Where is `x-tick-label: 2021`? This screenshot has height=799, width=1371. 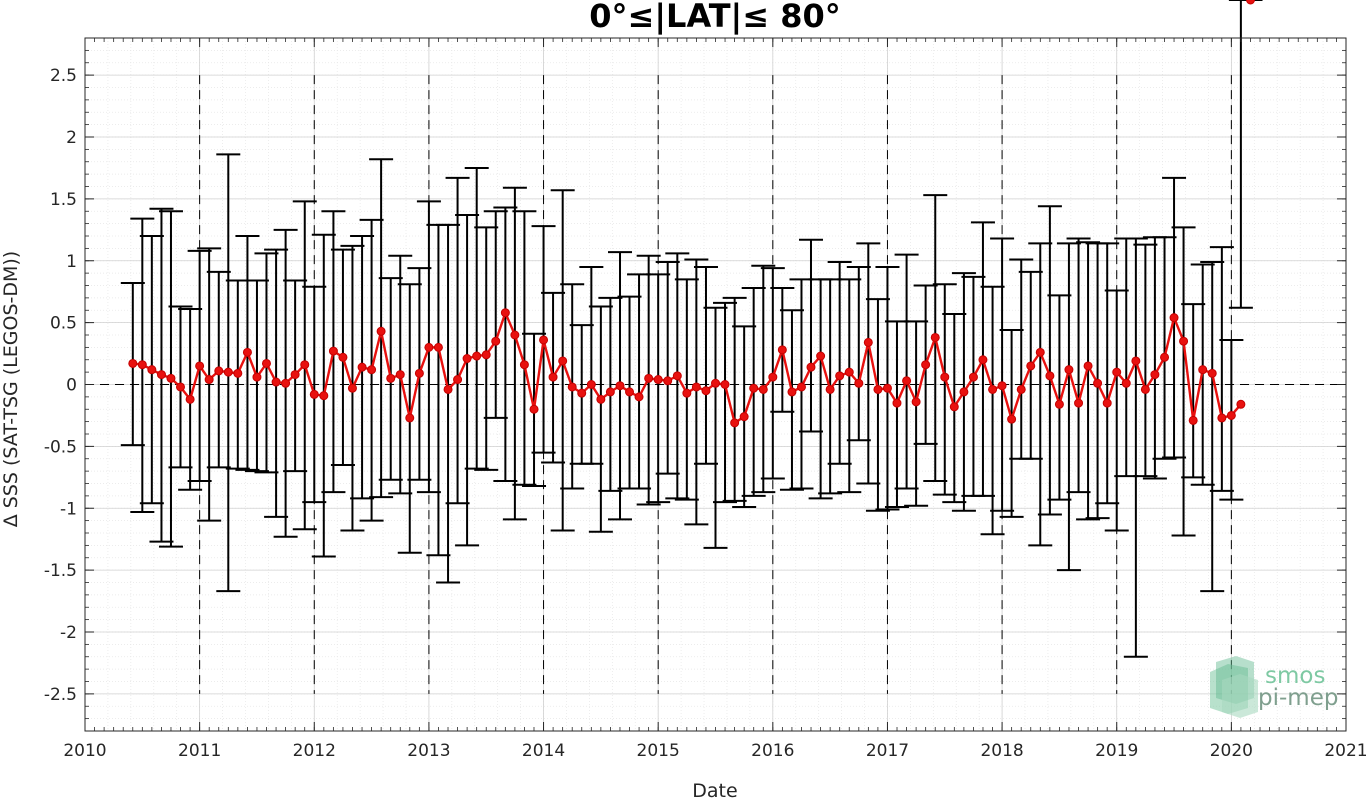
x-tick-label: 2021 is located at coordinates (1345, 751).